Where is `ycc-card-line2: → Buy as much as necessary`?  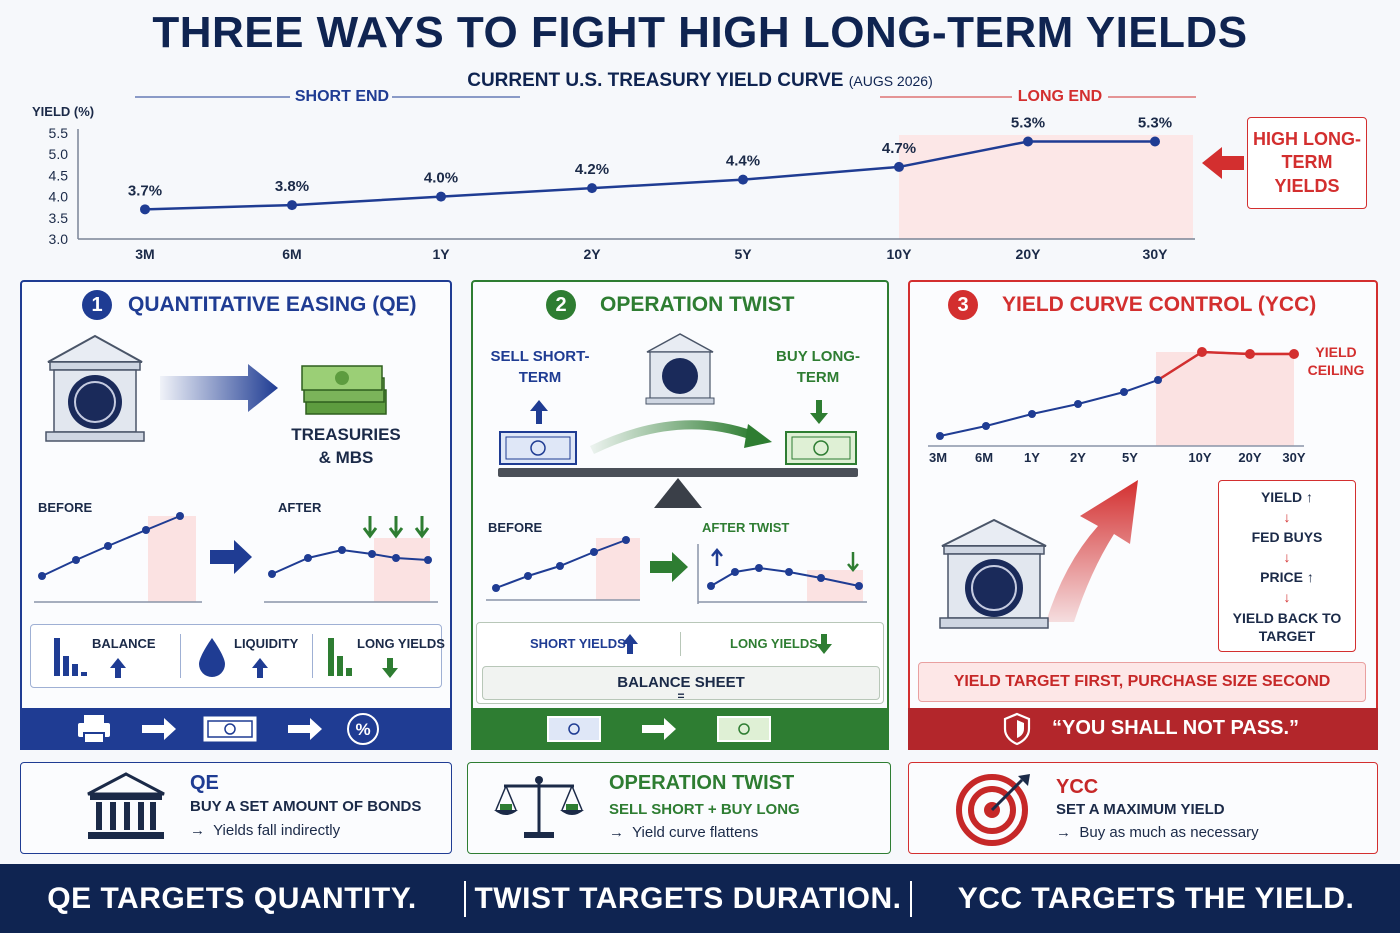
ycc-card-line2: → Buy as much as necessary is located at coordinates (1157, 832).